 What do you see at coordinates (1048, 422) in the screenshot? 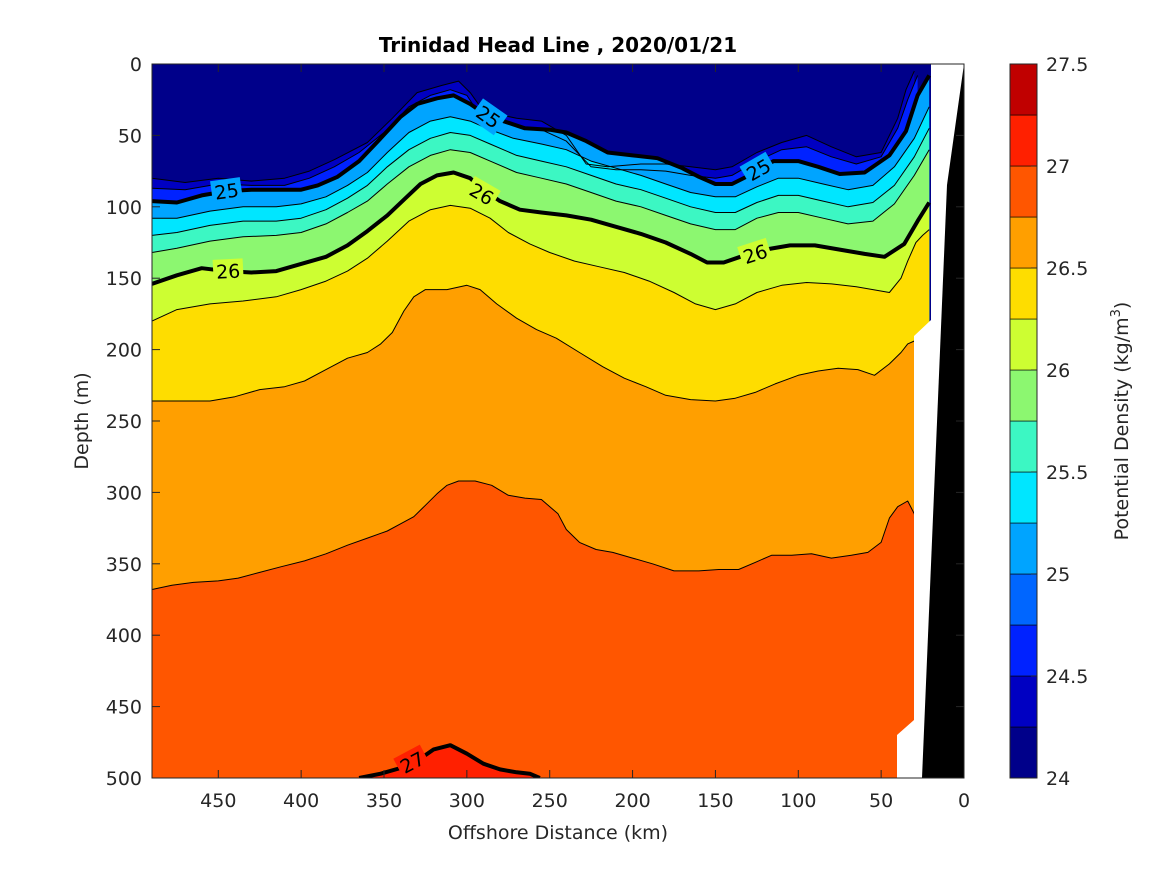
I see `colorbar: 24 24.5 25 25.5 26 26.5 27 27.5` at bounding box center [1048, 422].